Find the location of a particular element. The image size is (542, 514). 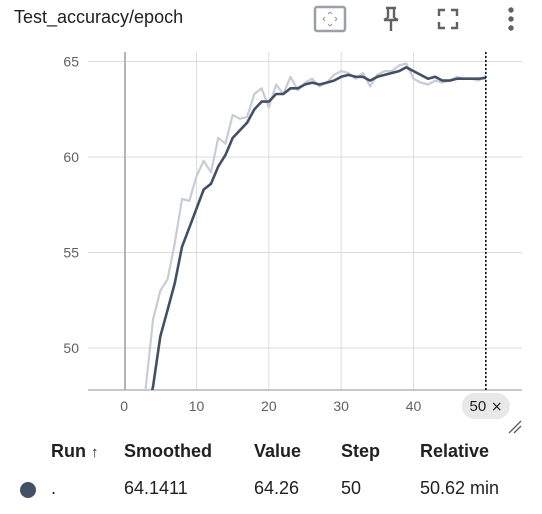

fullscreen-button is located at coordinates (448, 19).